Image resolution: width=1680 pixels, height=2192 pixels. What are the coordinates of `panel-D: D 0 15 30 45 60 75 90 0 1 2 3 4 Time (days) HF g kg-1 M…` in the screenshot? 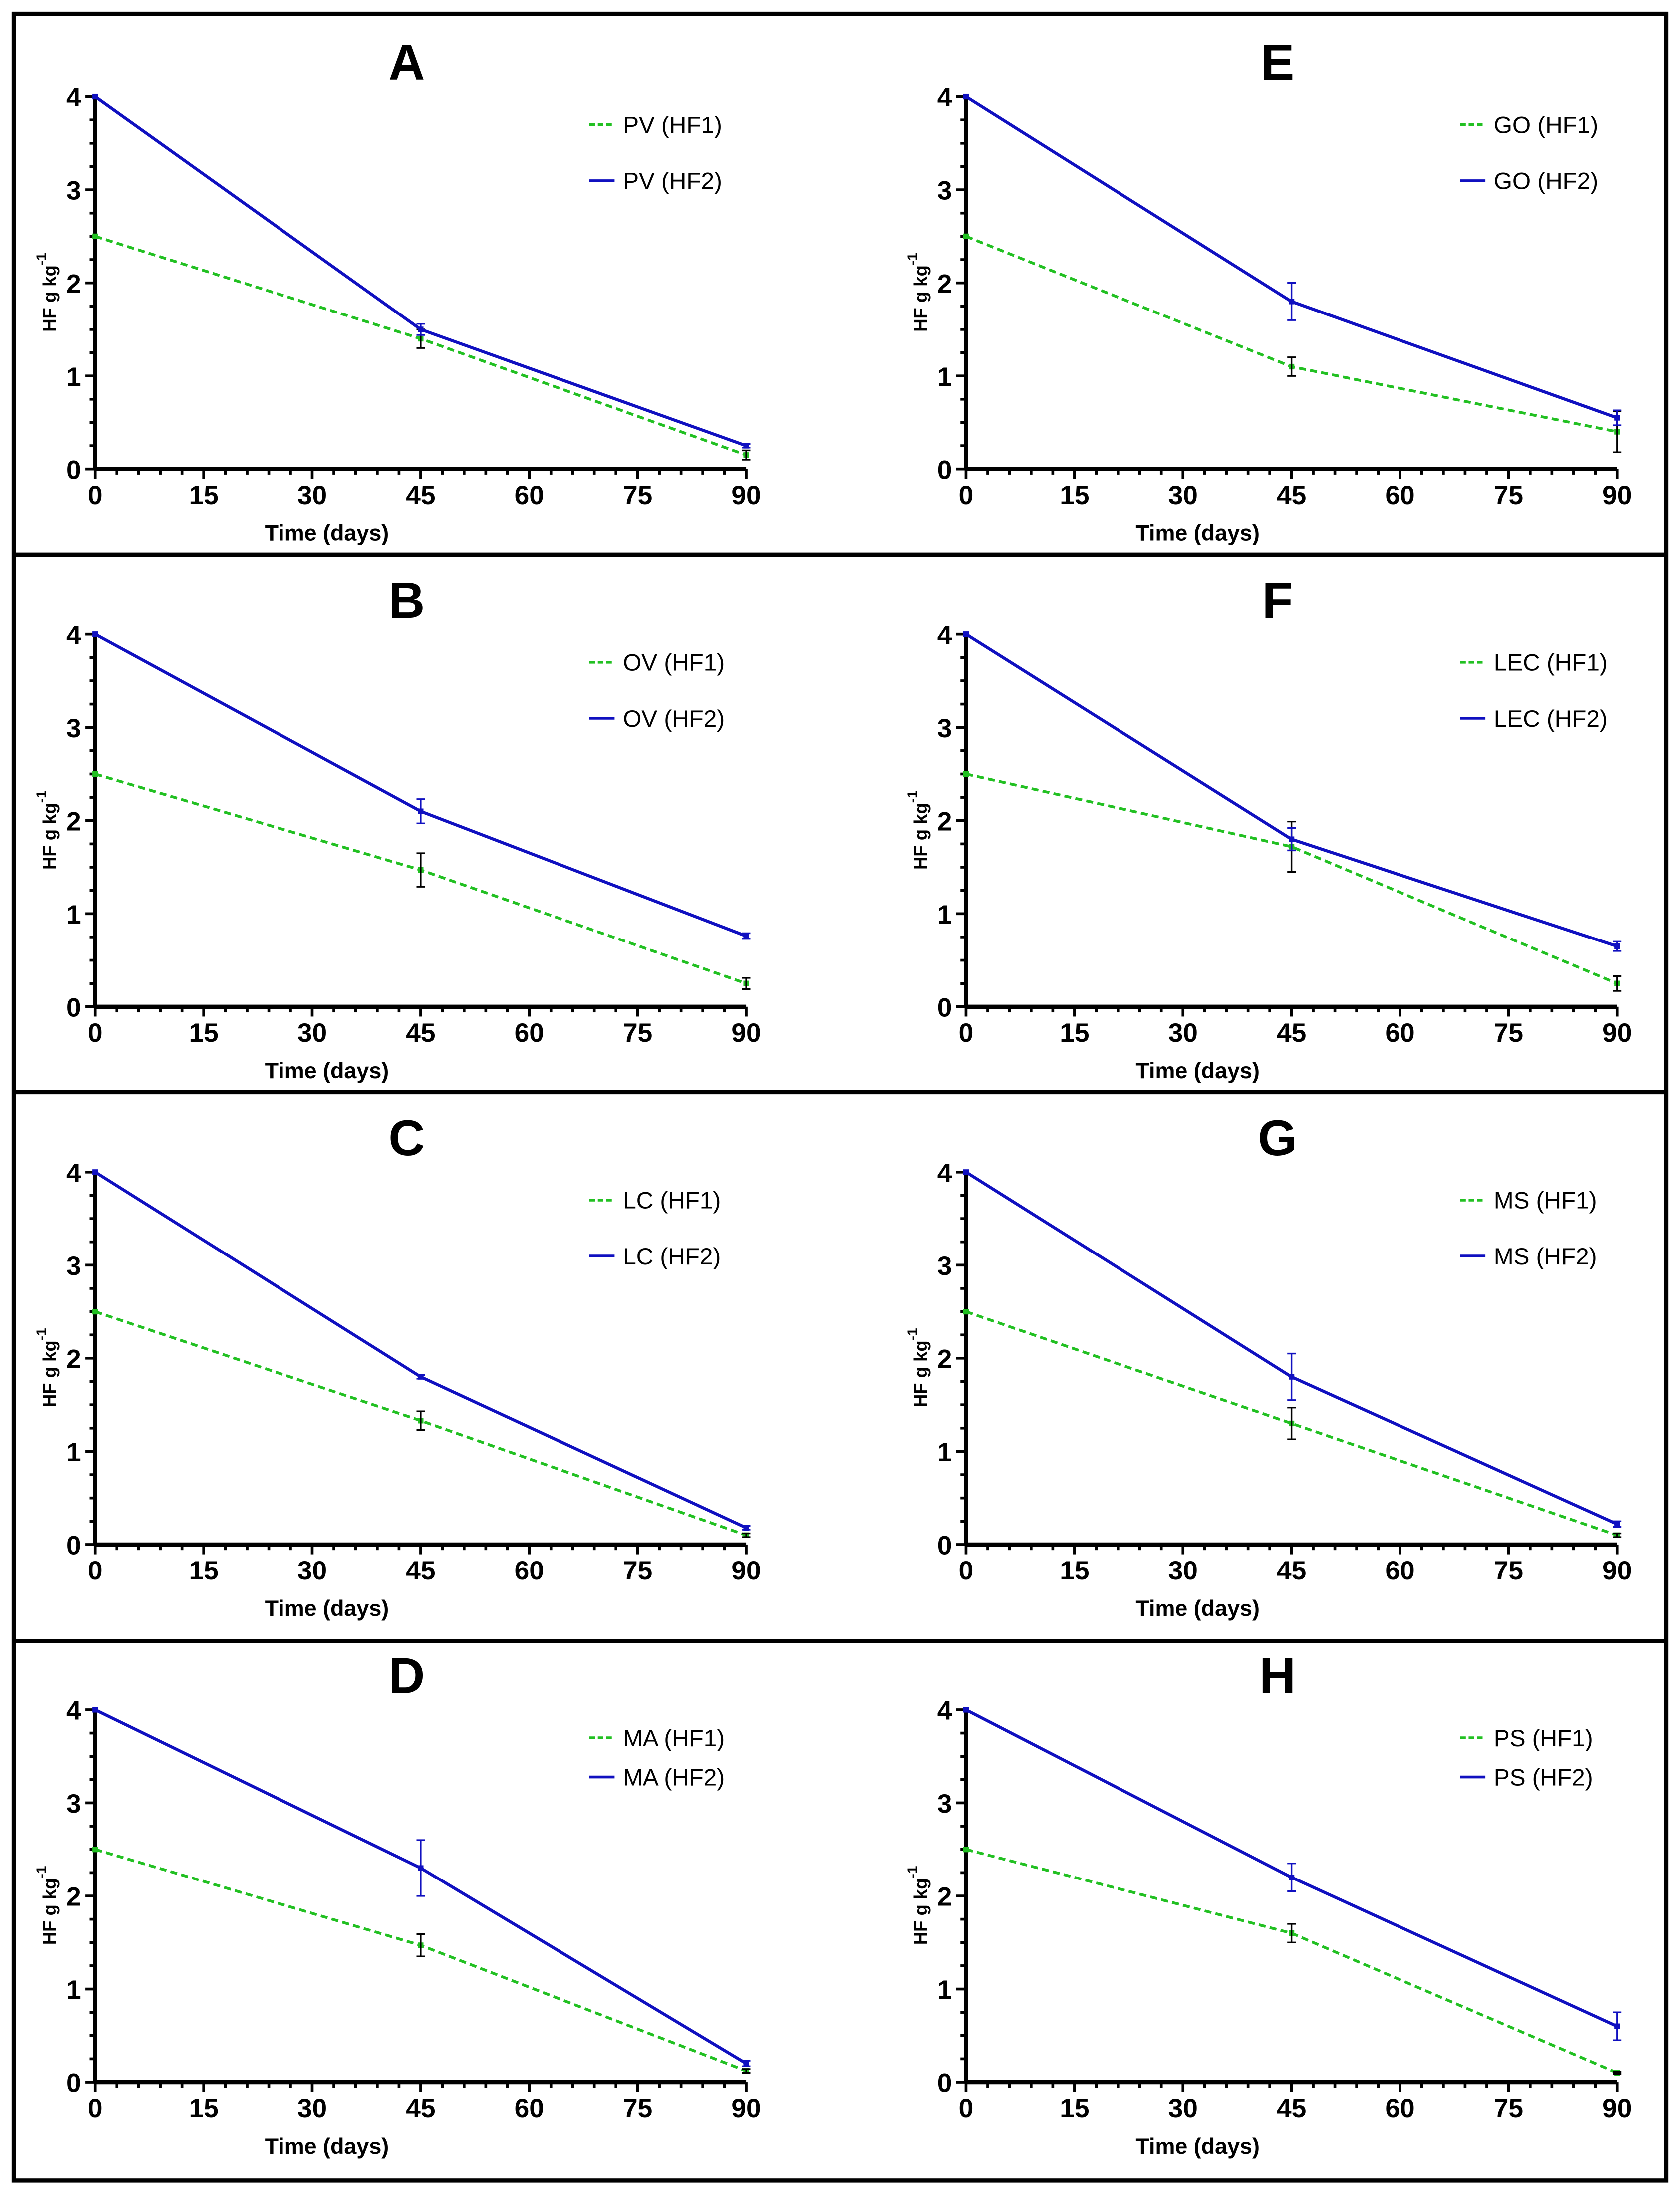 It's located at (397, 1903).